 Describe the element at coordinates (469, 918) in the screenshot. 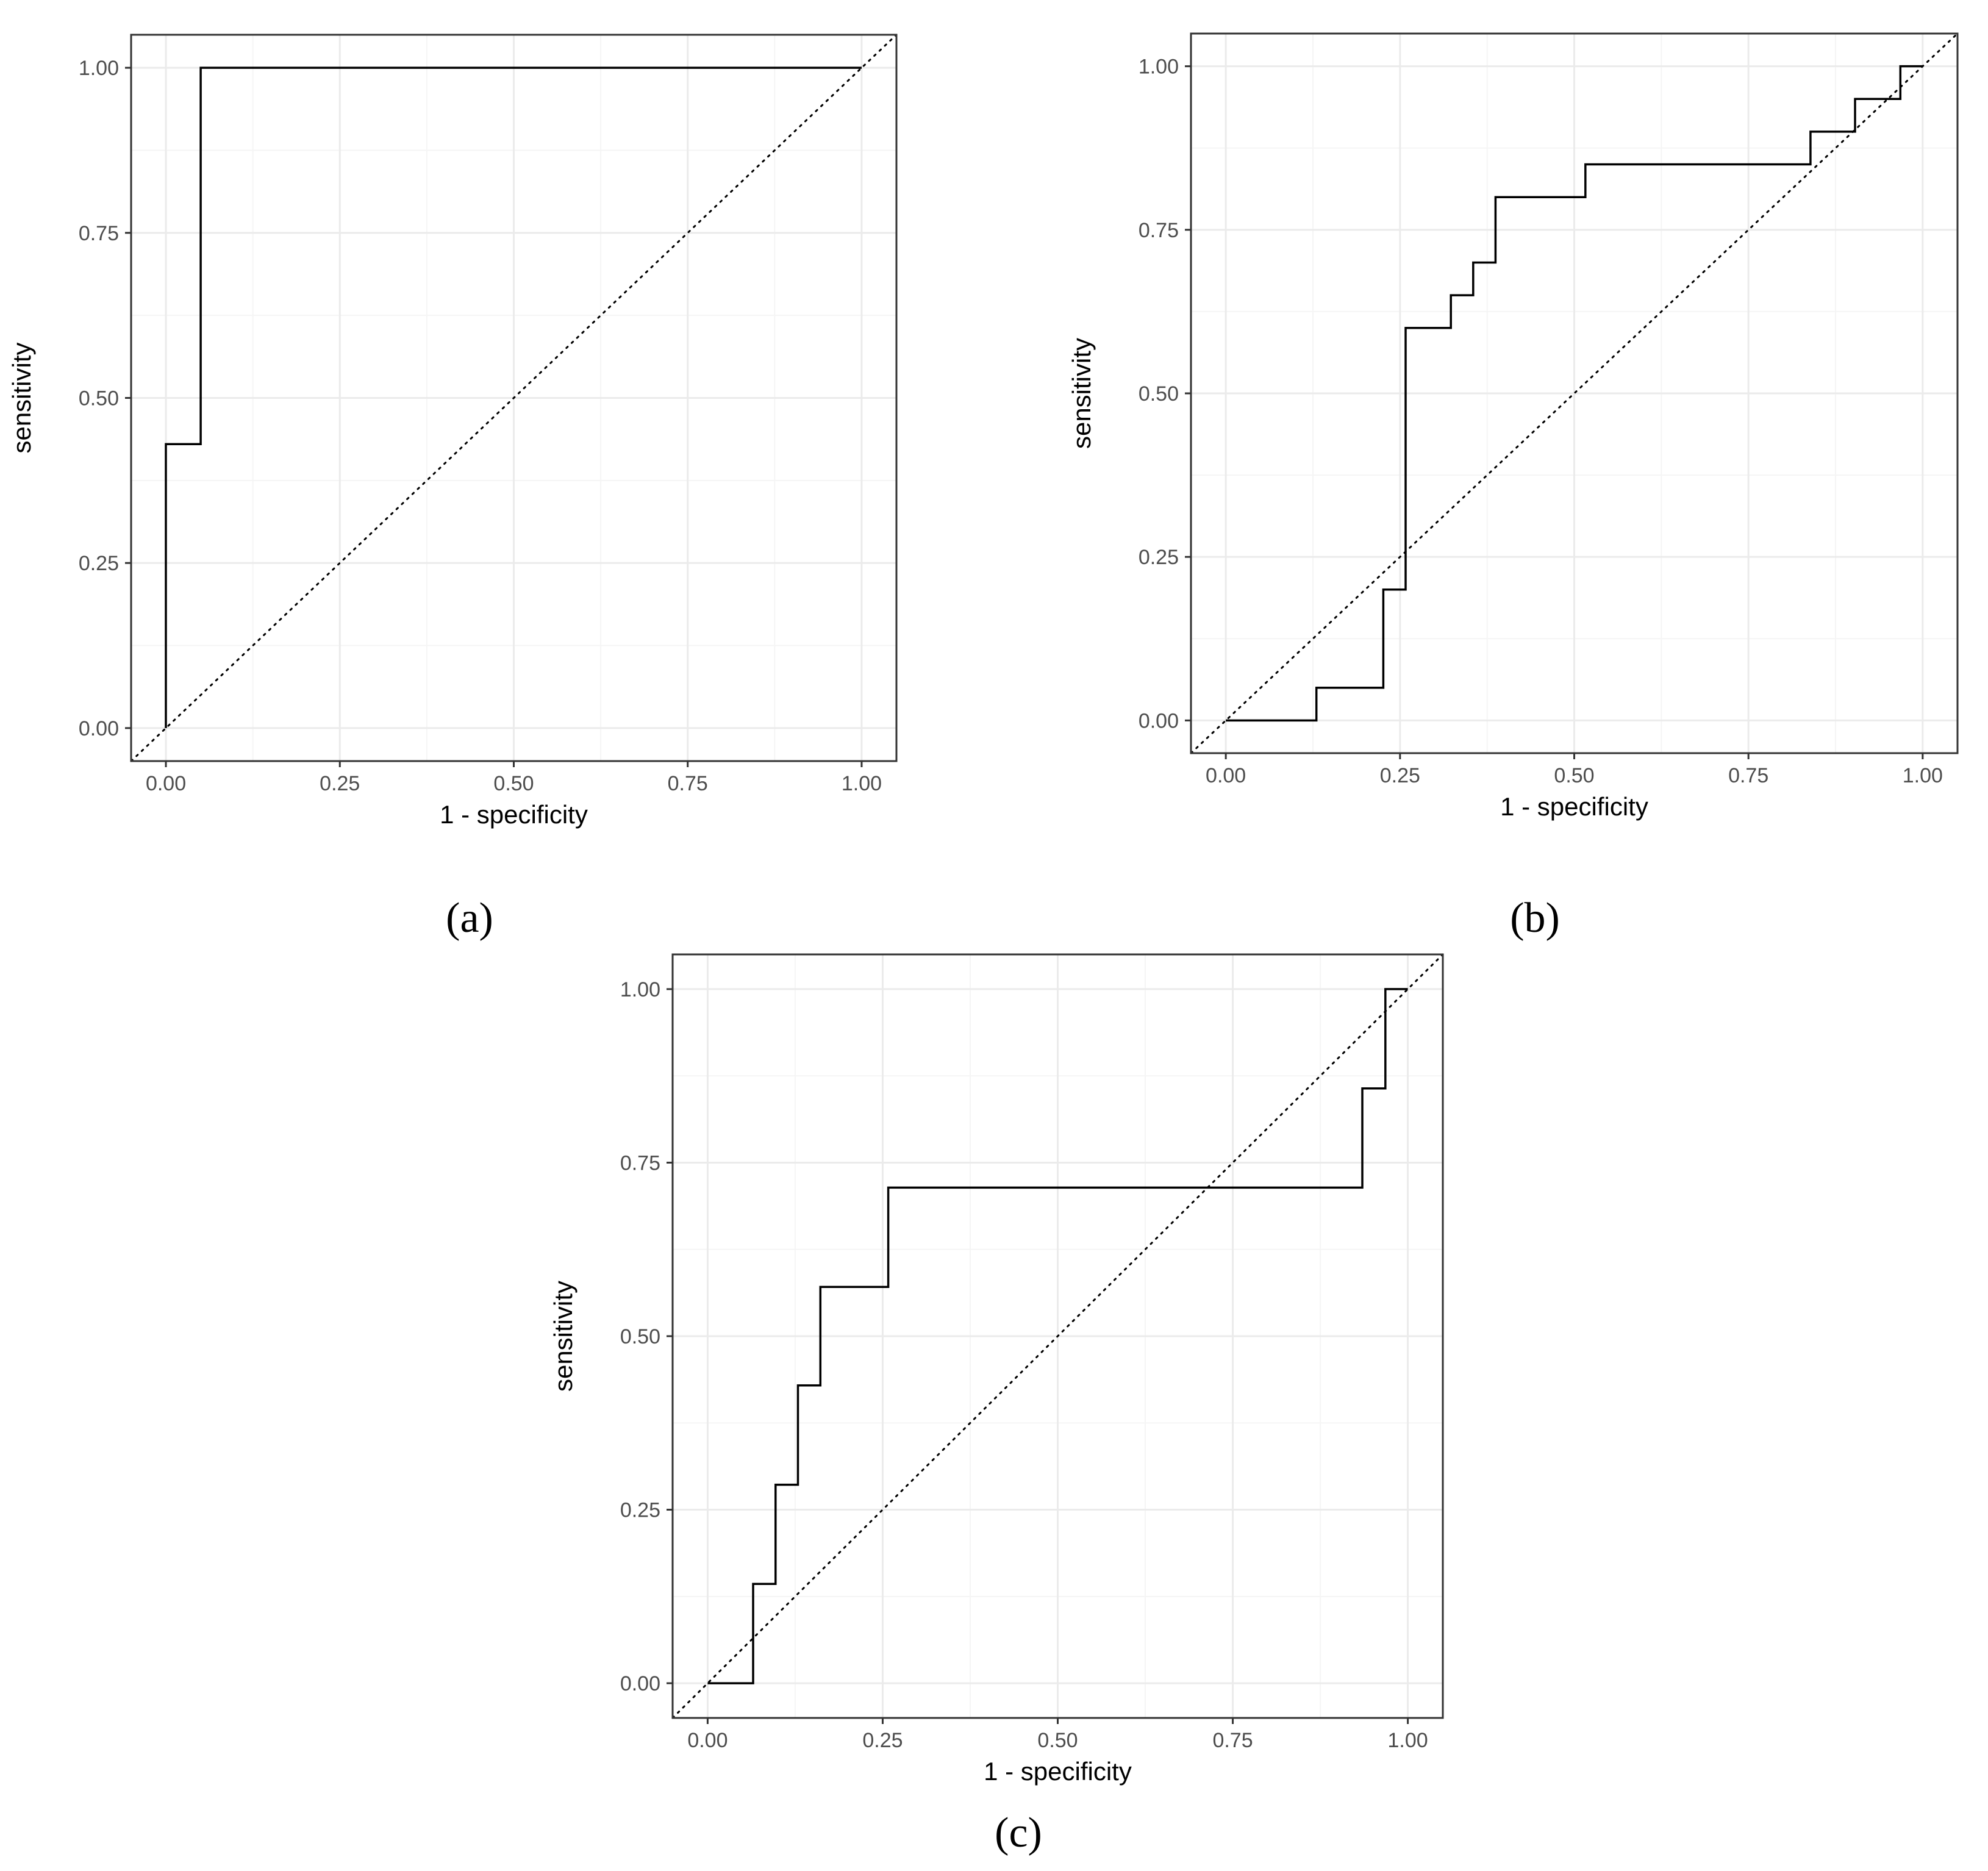

I see `panel-label: (a)` at that location.